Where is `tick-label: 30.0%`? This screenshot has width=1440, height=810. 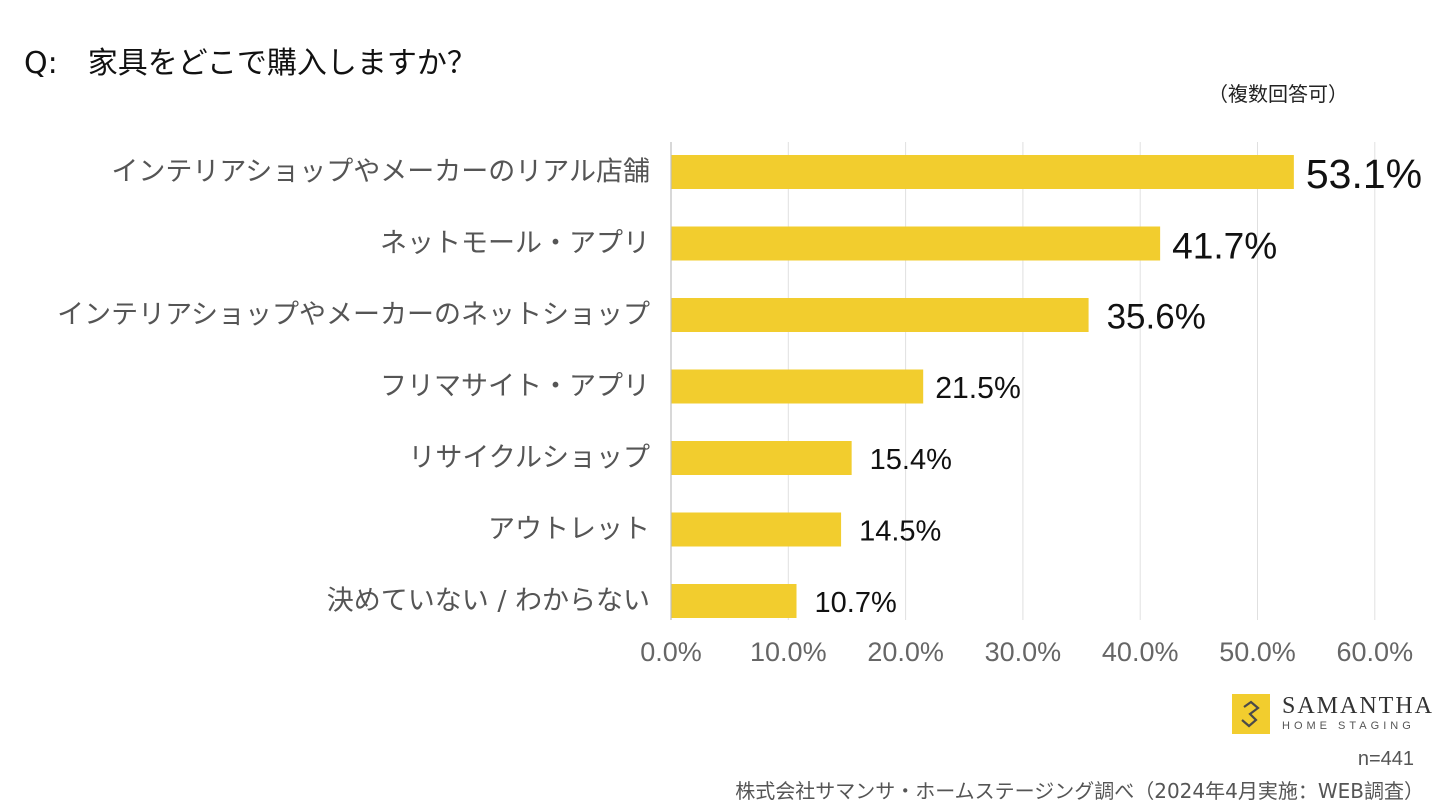
tick-label: 30.0% is located at coordinates (1023, 652).